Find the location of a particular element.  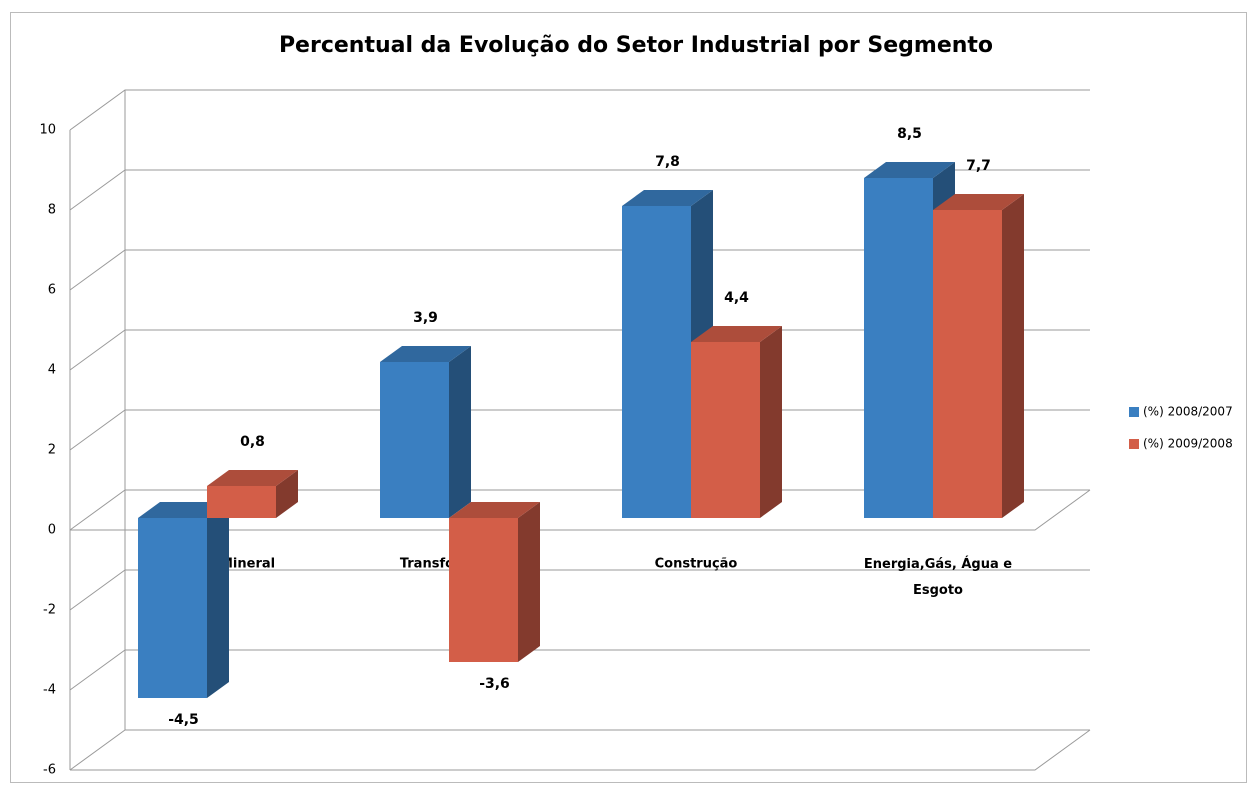

x-tick-label: Energia,Gás, Água e Esgoto is located at coordinates (938, 577).